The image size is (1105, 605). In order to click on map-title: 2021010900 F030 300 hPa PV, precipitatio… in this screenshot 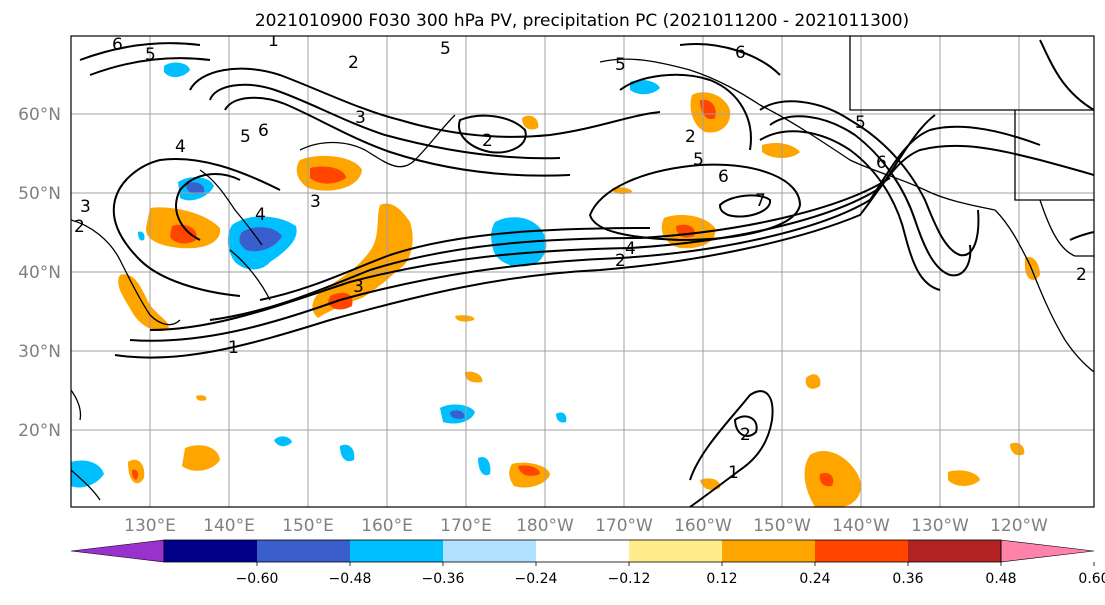, I will do `click(582, 21)`.